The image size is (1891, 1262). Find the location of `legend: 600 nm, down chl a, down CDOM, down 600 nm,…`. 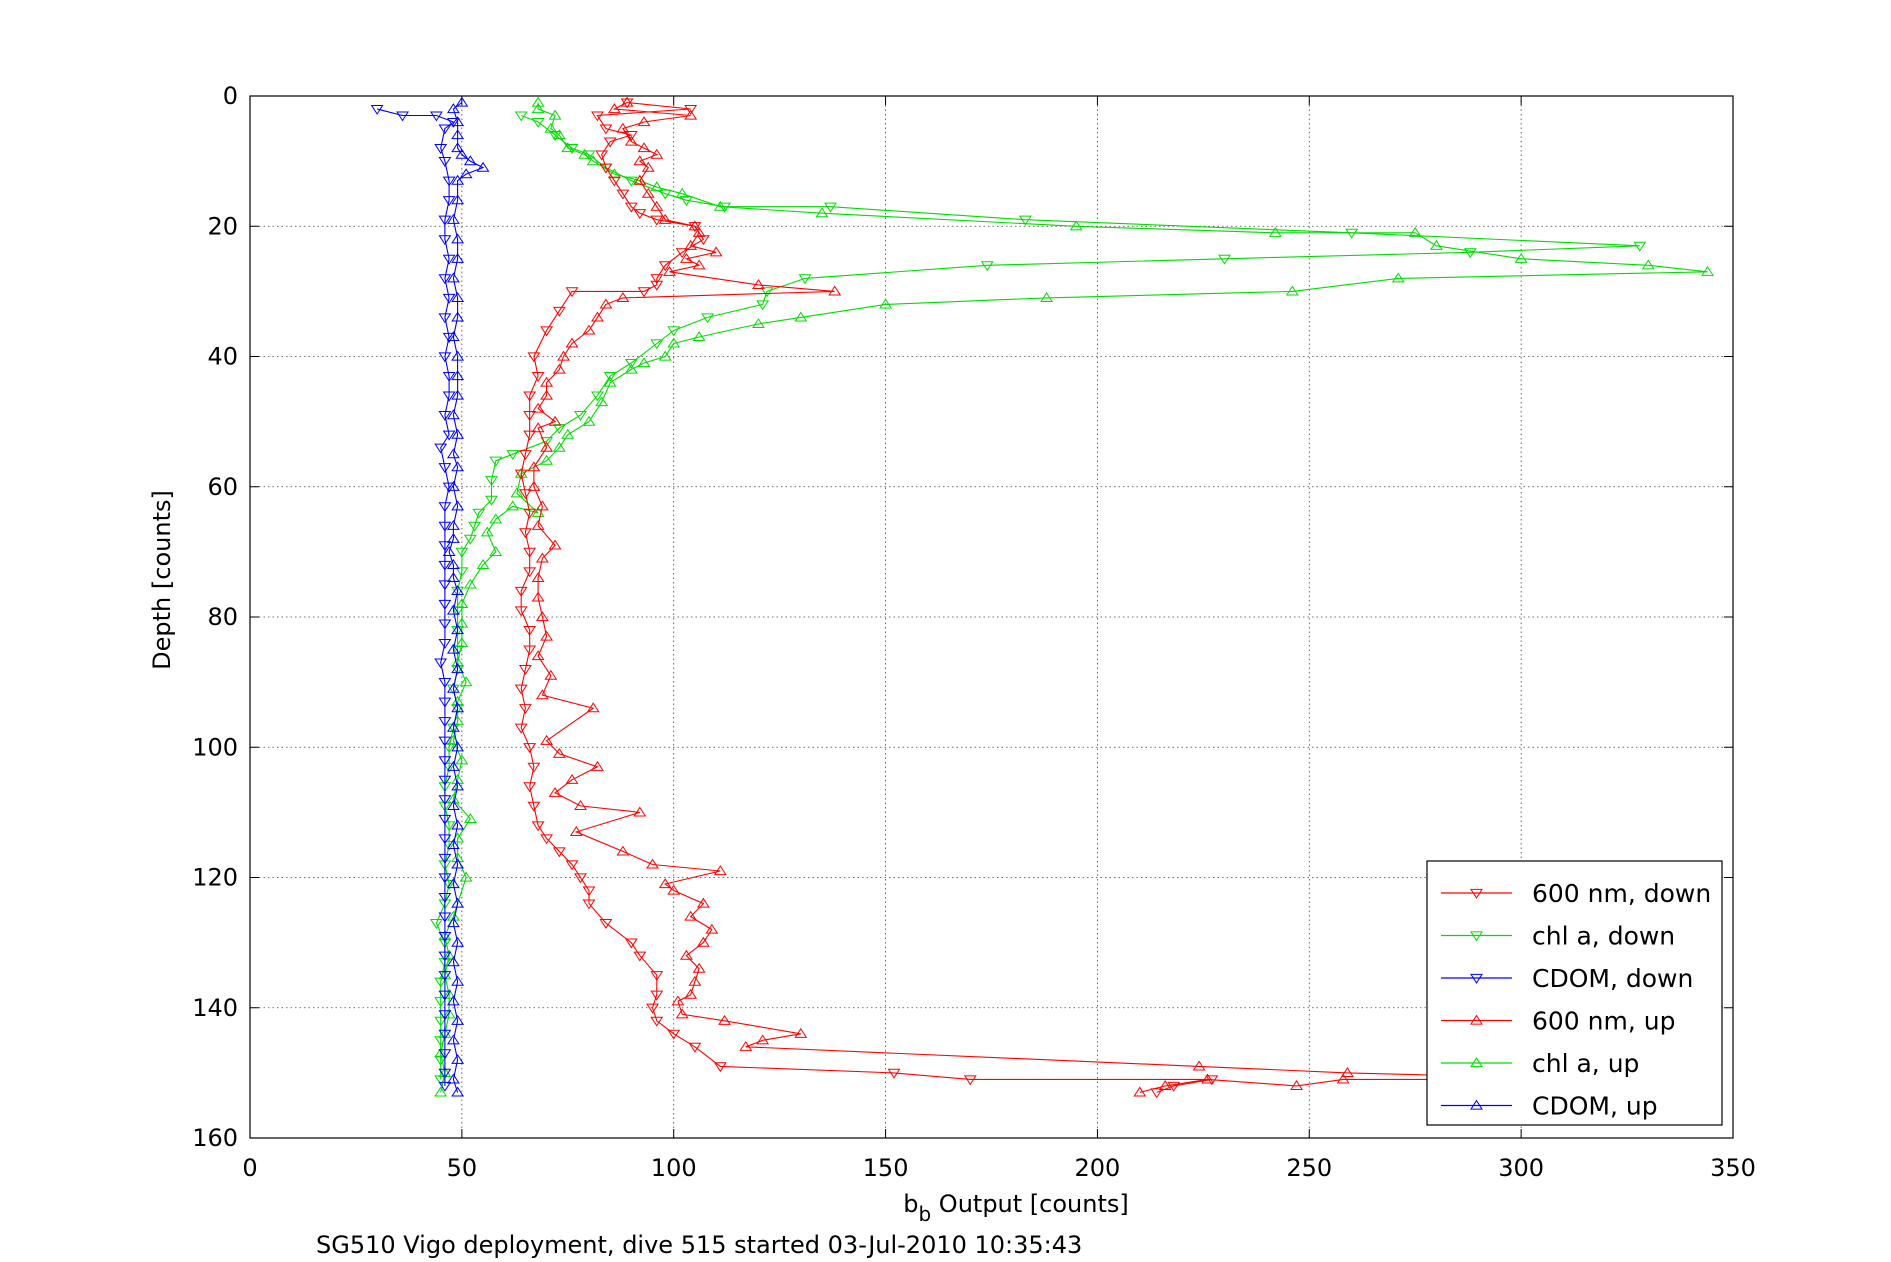

legend: 600 nm, down chl a, down CDOM, down 600 nm,… is located at coordinates (1574, 993).